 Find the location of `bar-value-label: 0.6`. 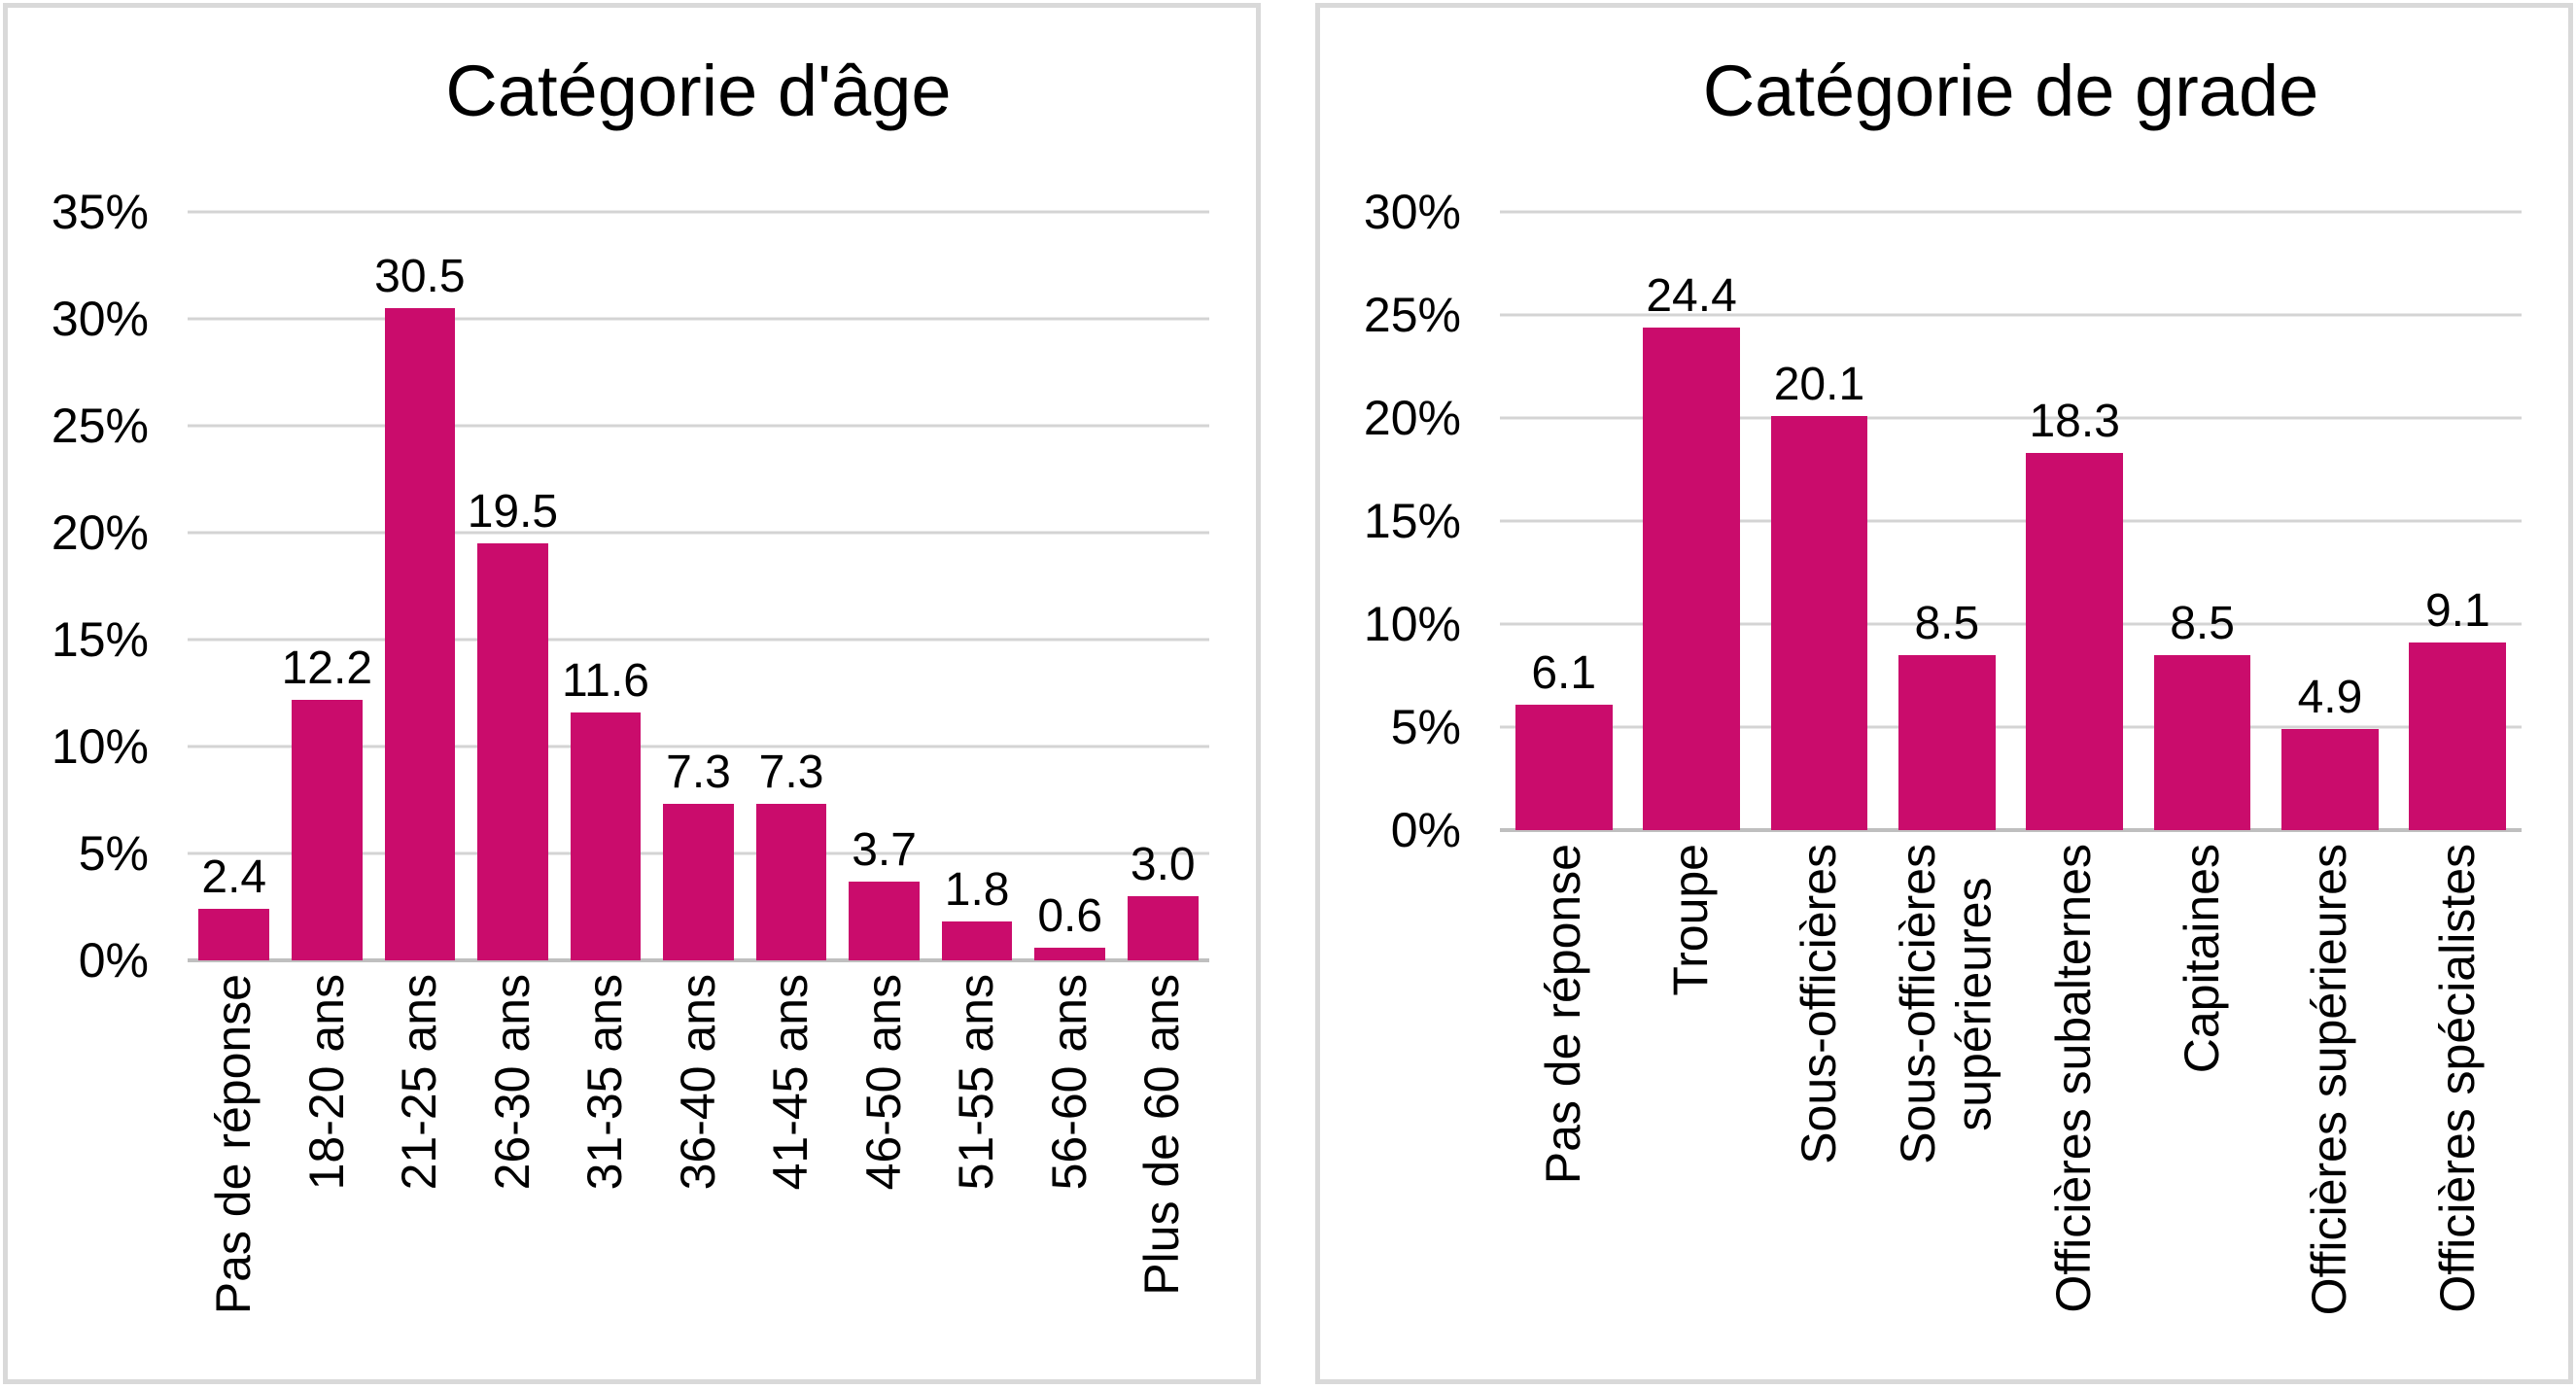

bar-value-label: 0.6 is located at coordinates (1070, 915).